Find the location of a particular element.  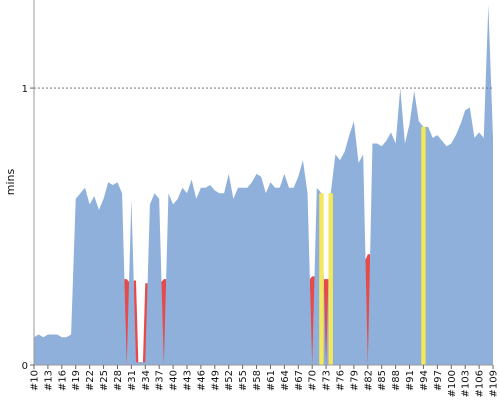

x-tick-label: #49 is located at coordinates (215, 380).